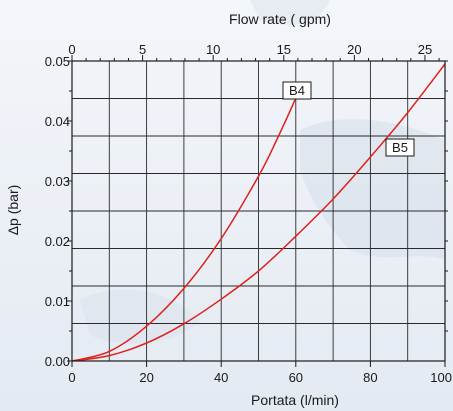  Describe the element at coordinates (57, 181) in the screenshot. I see `y-tick-label: 0.03` at that location.